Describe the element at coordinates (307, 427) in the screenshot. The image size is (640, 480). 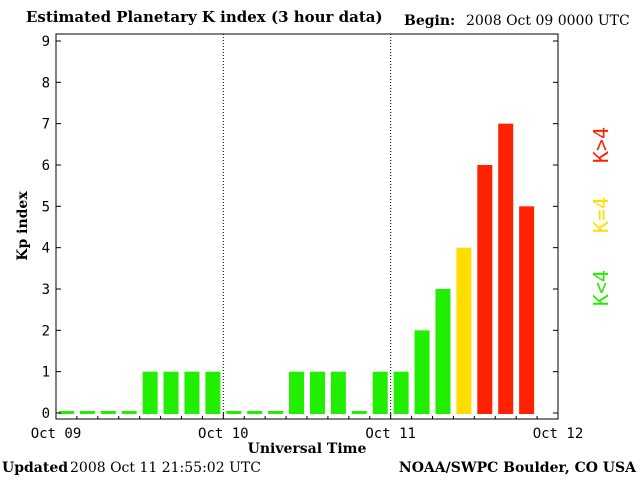
I see `x-axis: Oct 09 Oct 10 Oct 11 Oct 12` at that location.